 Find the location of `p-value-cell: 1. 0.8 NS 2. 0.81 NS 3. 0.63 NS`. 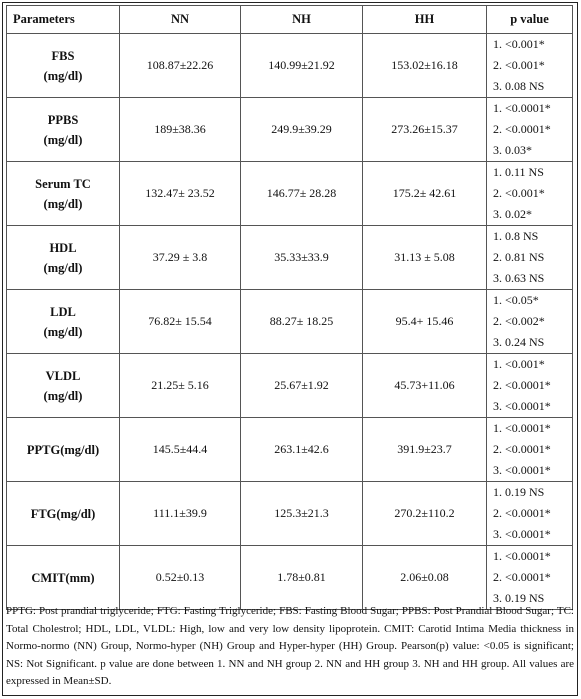

p-value-cell: 1. 0.8 NS 2. 0.81 NS 3. 0.63 NS is located at coordinates (529, 257).